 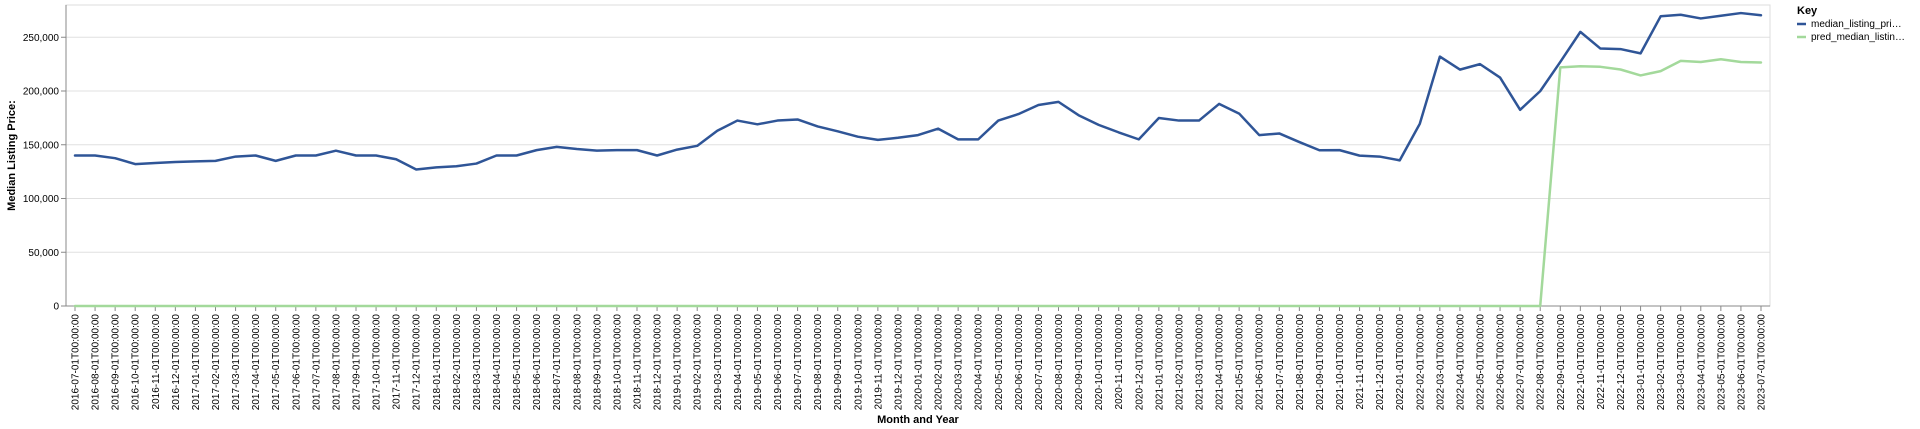 I want to click on x-tick-label: 2021-01-01T00:00:00, so click(x=1159, y=362).